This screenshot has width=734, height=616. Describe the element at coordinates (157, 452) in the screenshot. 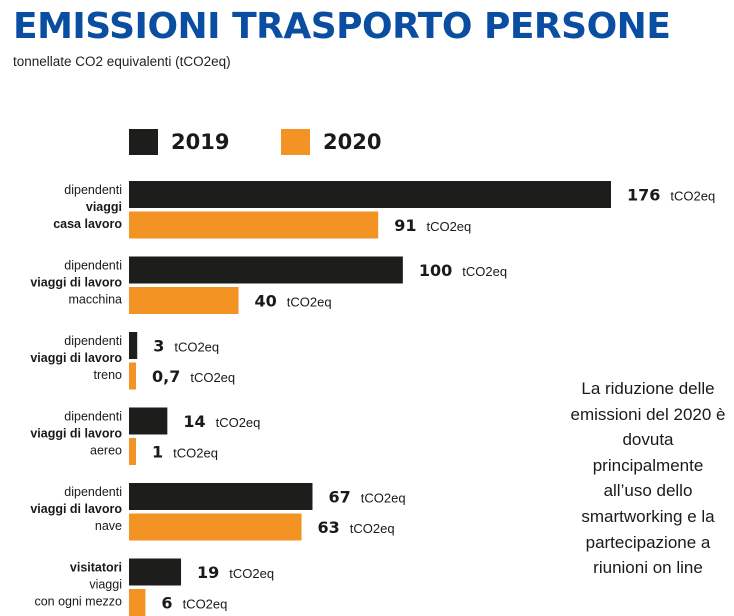

I see `value-label: 1` at that location.